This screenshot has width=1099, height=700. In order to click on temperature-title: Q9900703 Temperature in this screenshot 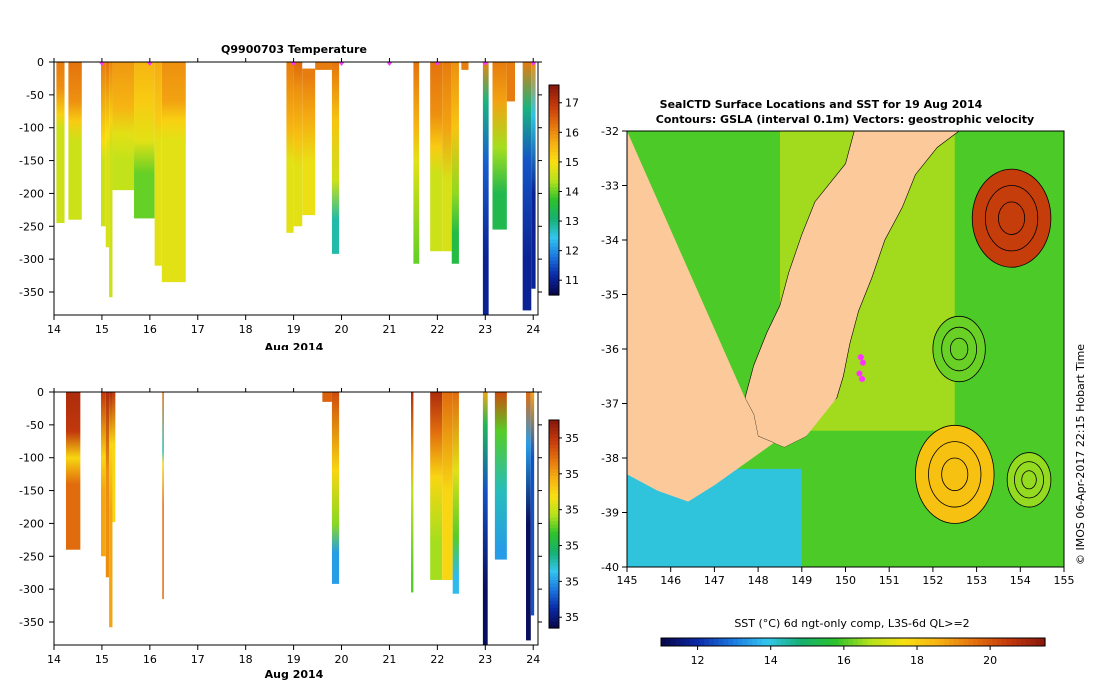, I will do `click(294, 49)`.